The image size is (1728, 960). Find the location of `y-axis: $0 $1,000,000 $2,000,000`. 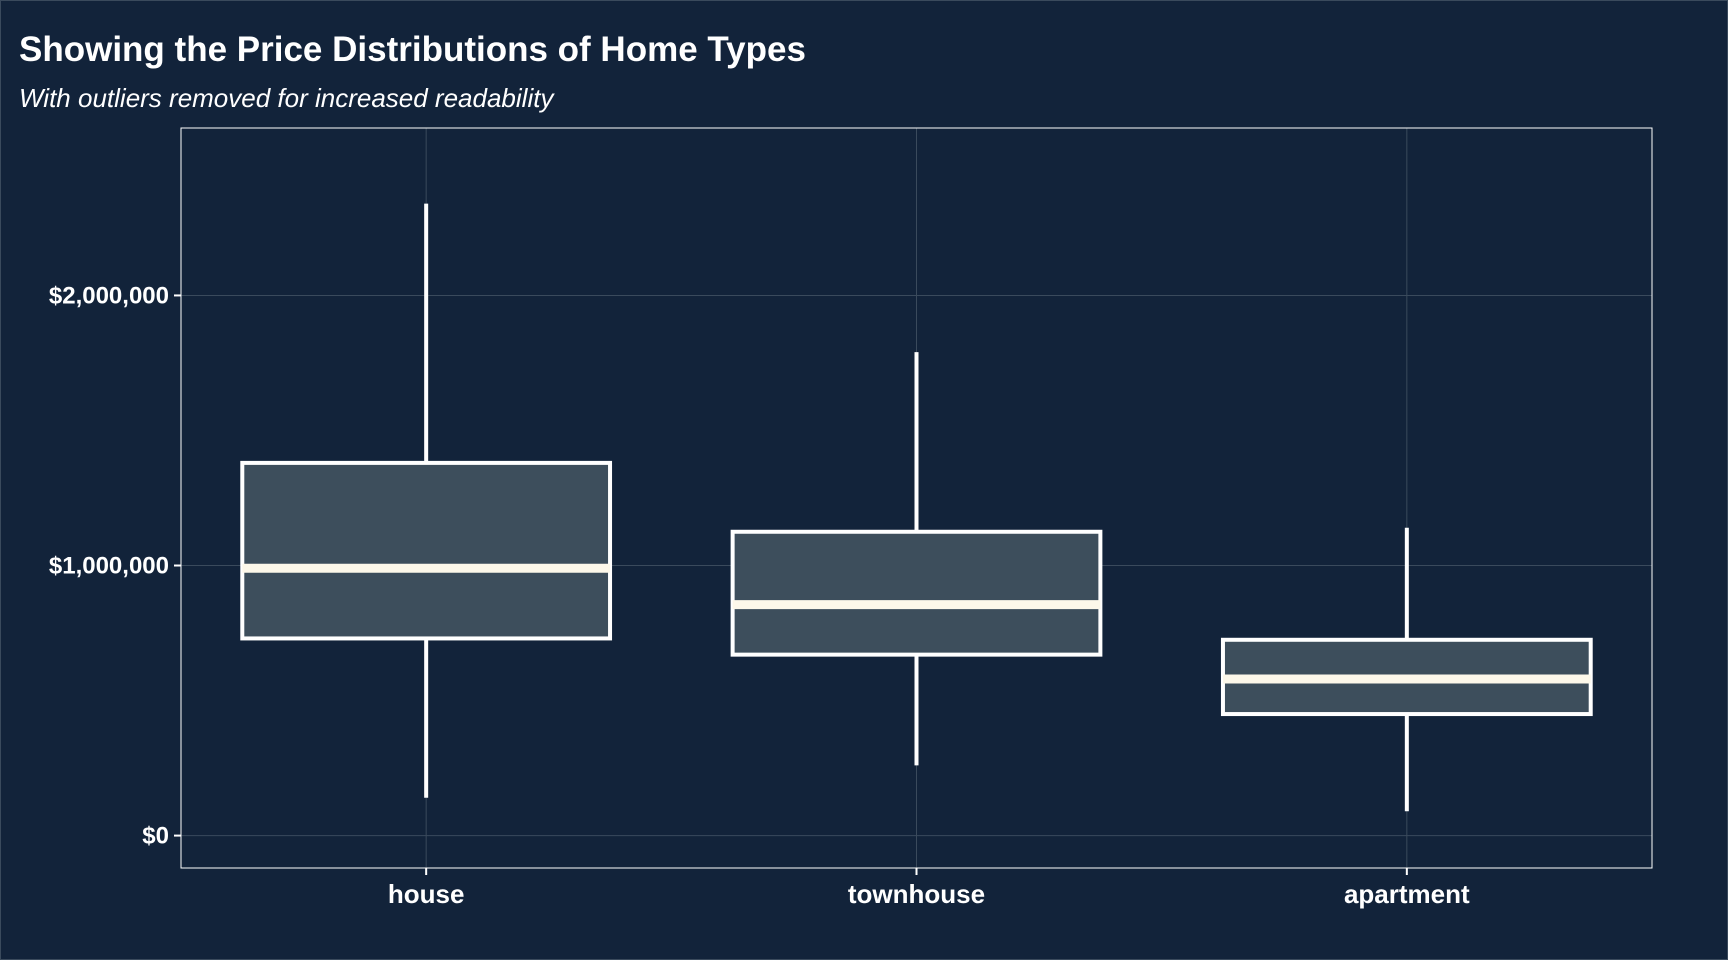

y-axis: $0 $1,000,000 $2,000,000 is located at coordinates (115, 566).